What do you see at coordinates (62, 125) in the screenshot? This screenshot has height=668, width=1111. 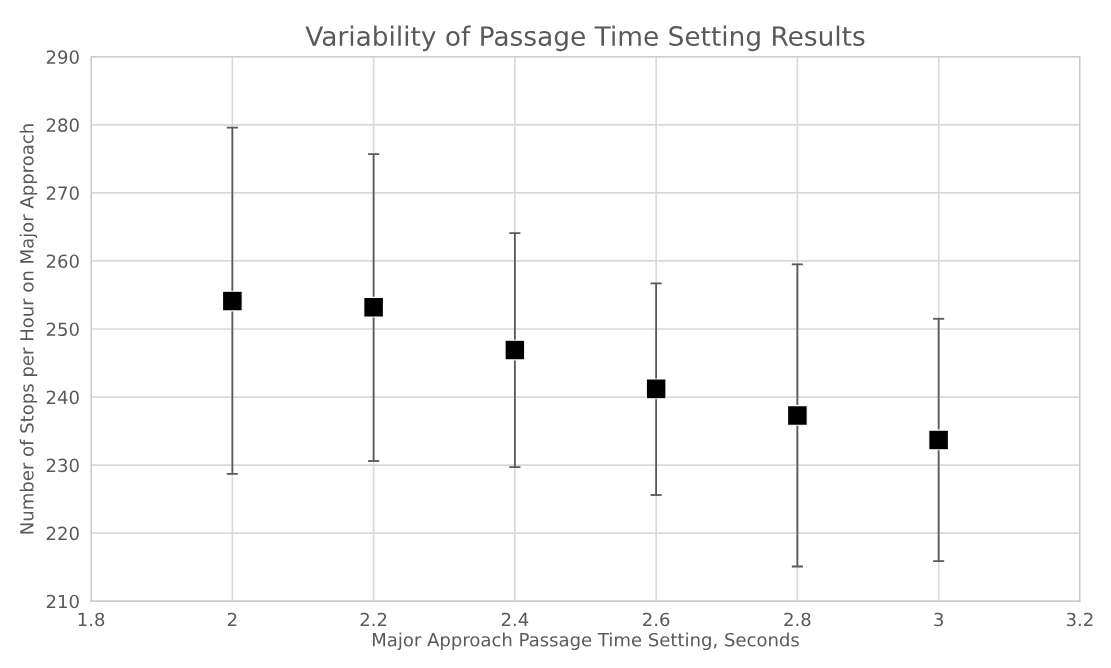 I see `y-tick-label: 280` at bounding box center [62, 125].